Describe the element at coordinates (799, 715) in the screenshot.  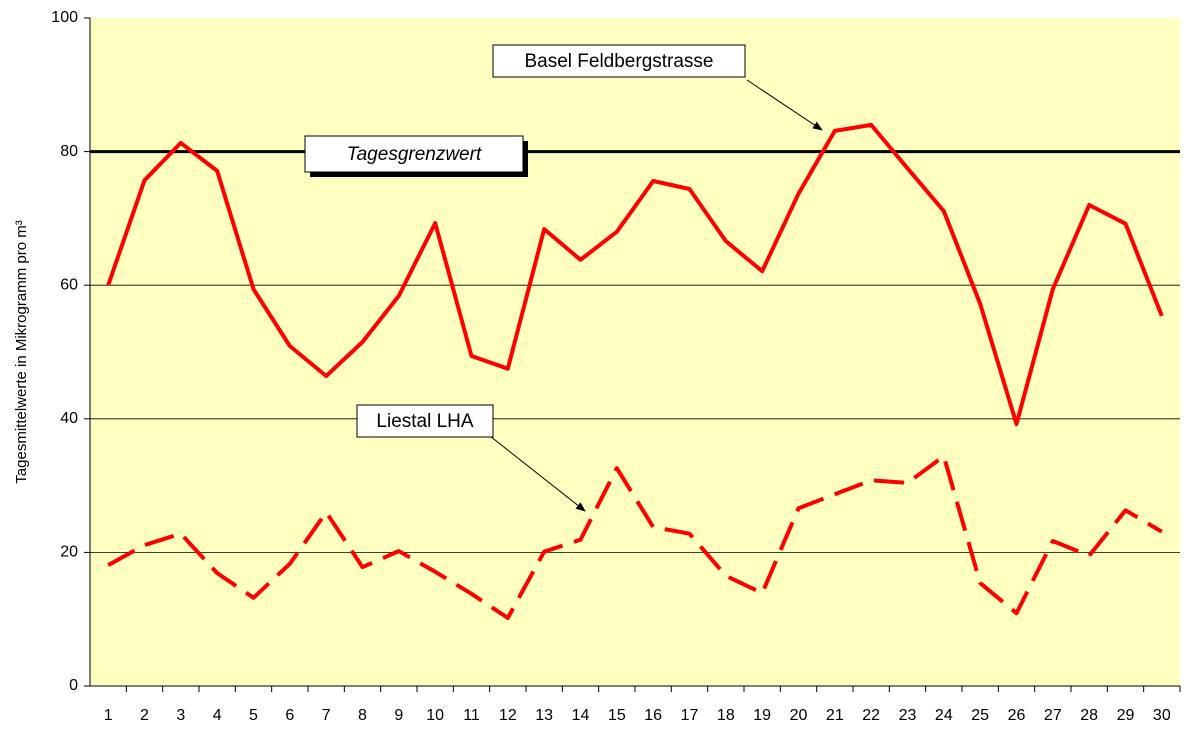
I see `x-tick-label: 20` at that location.